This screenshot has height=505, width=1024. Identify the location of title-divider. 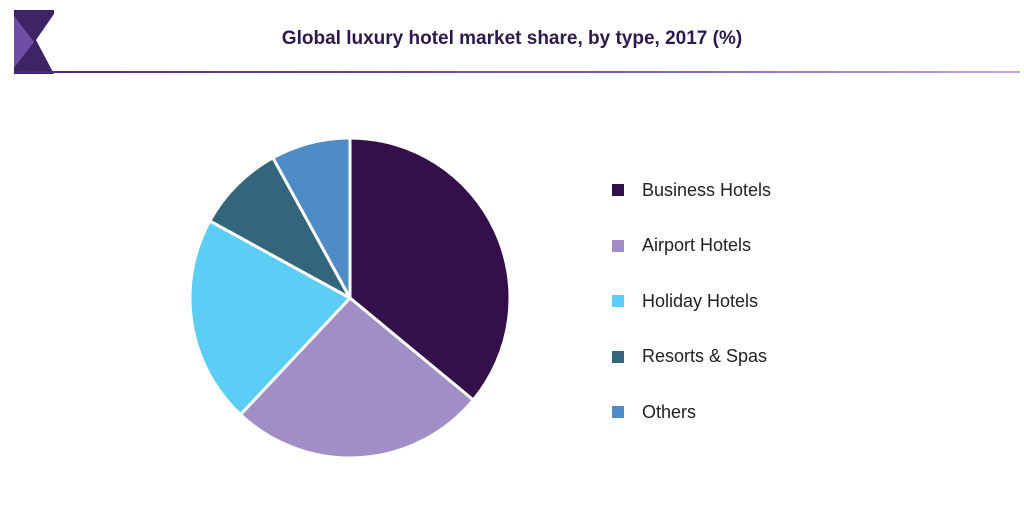
(517, 72).